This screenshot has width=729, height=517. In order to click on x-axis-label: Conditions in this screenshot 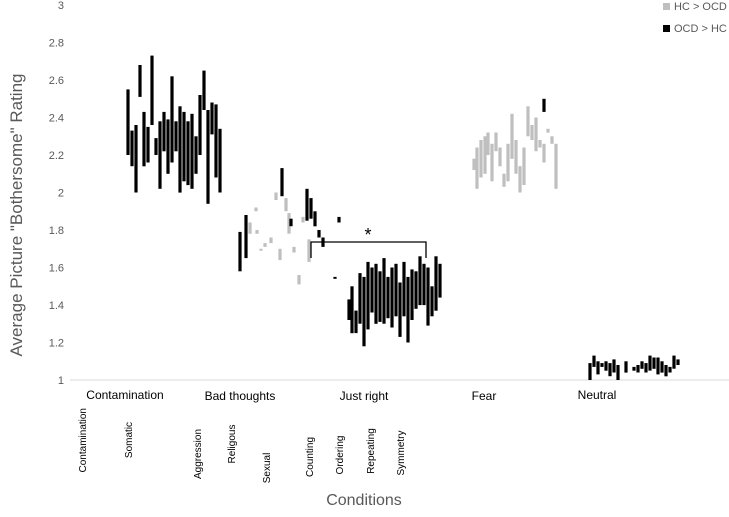, I will do `click(364, 500)`.